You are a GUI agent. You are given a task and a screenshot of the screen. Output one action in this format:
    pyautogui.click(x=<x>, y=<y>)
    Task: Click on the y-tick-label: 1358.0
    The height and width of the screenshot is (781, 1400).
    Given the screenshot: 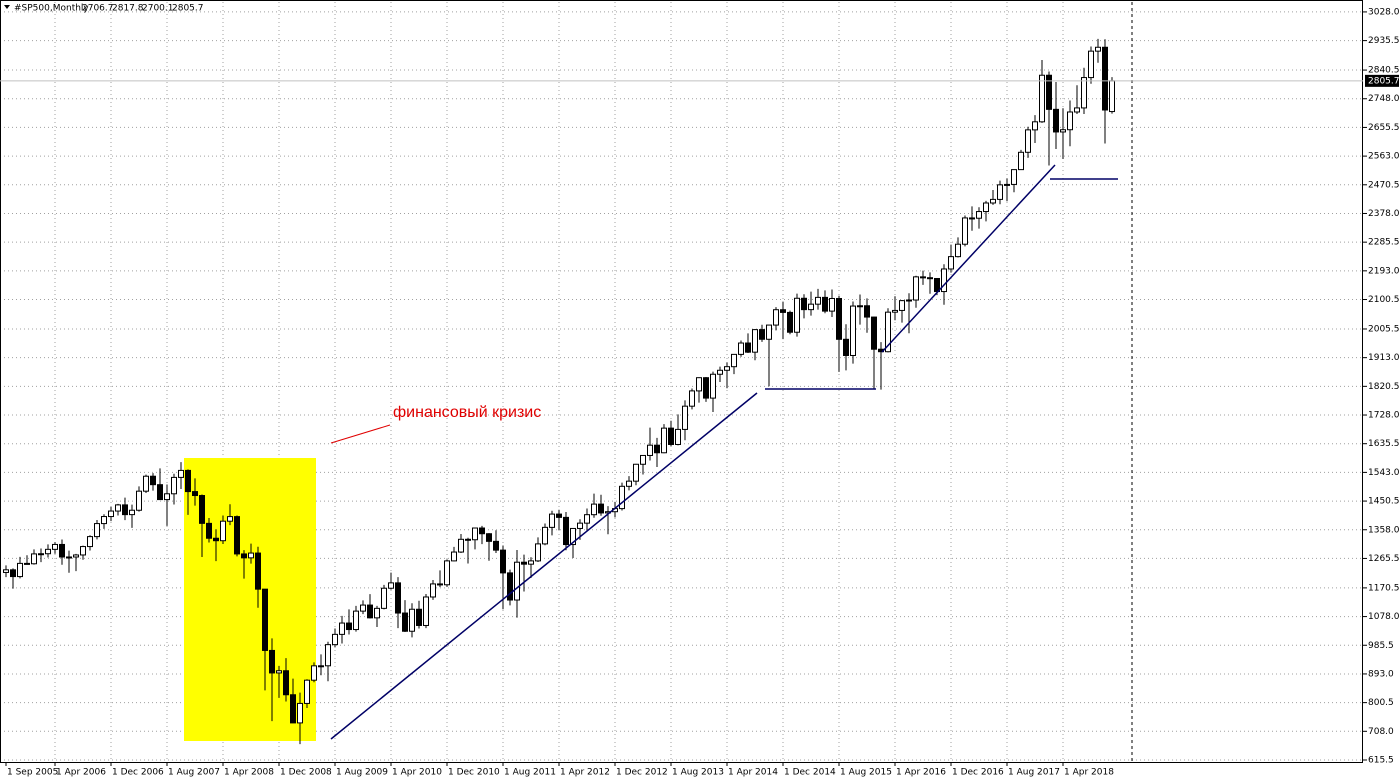 What is the action you would take?
    pyautogui.click(x=1384, y=530)
    